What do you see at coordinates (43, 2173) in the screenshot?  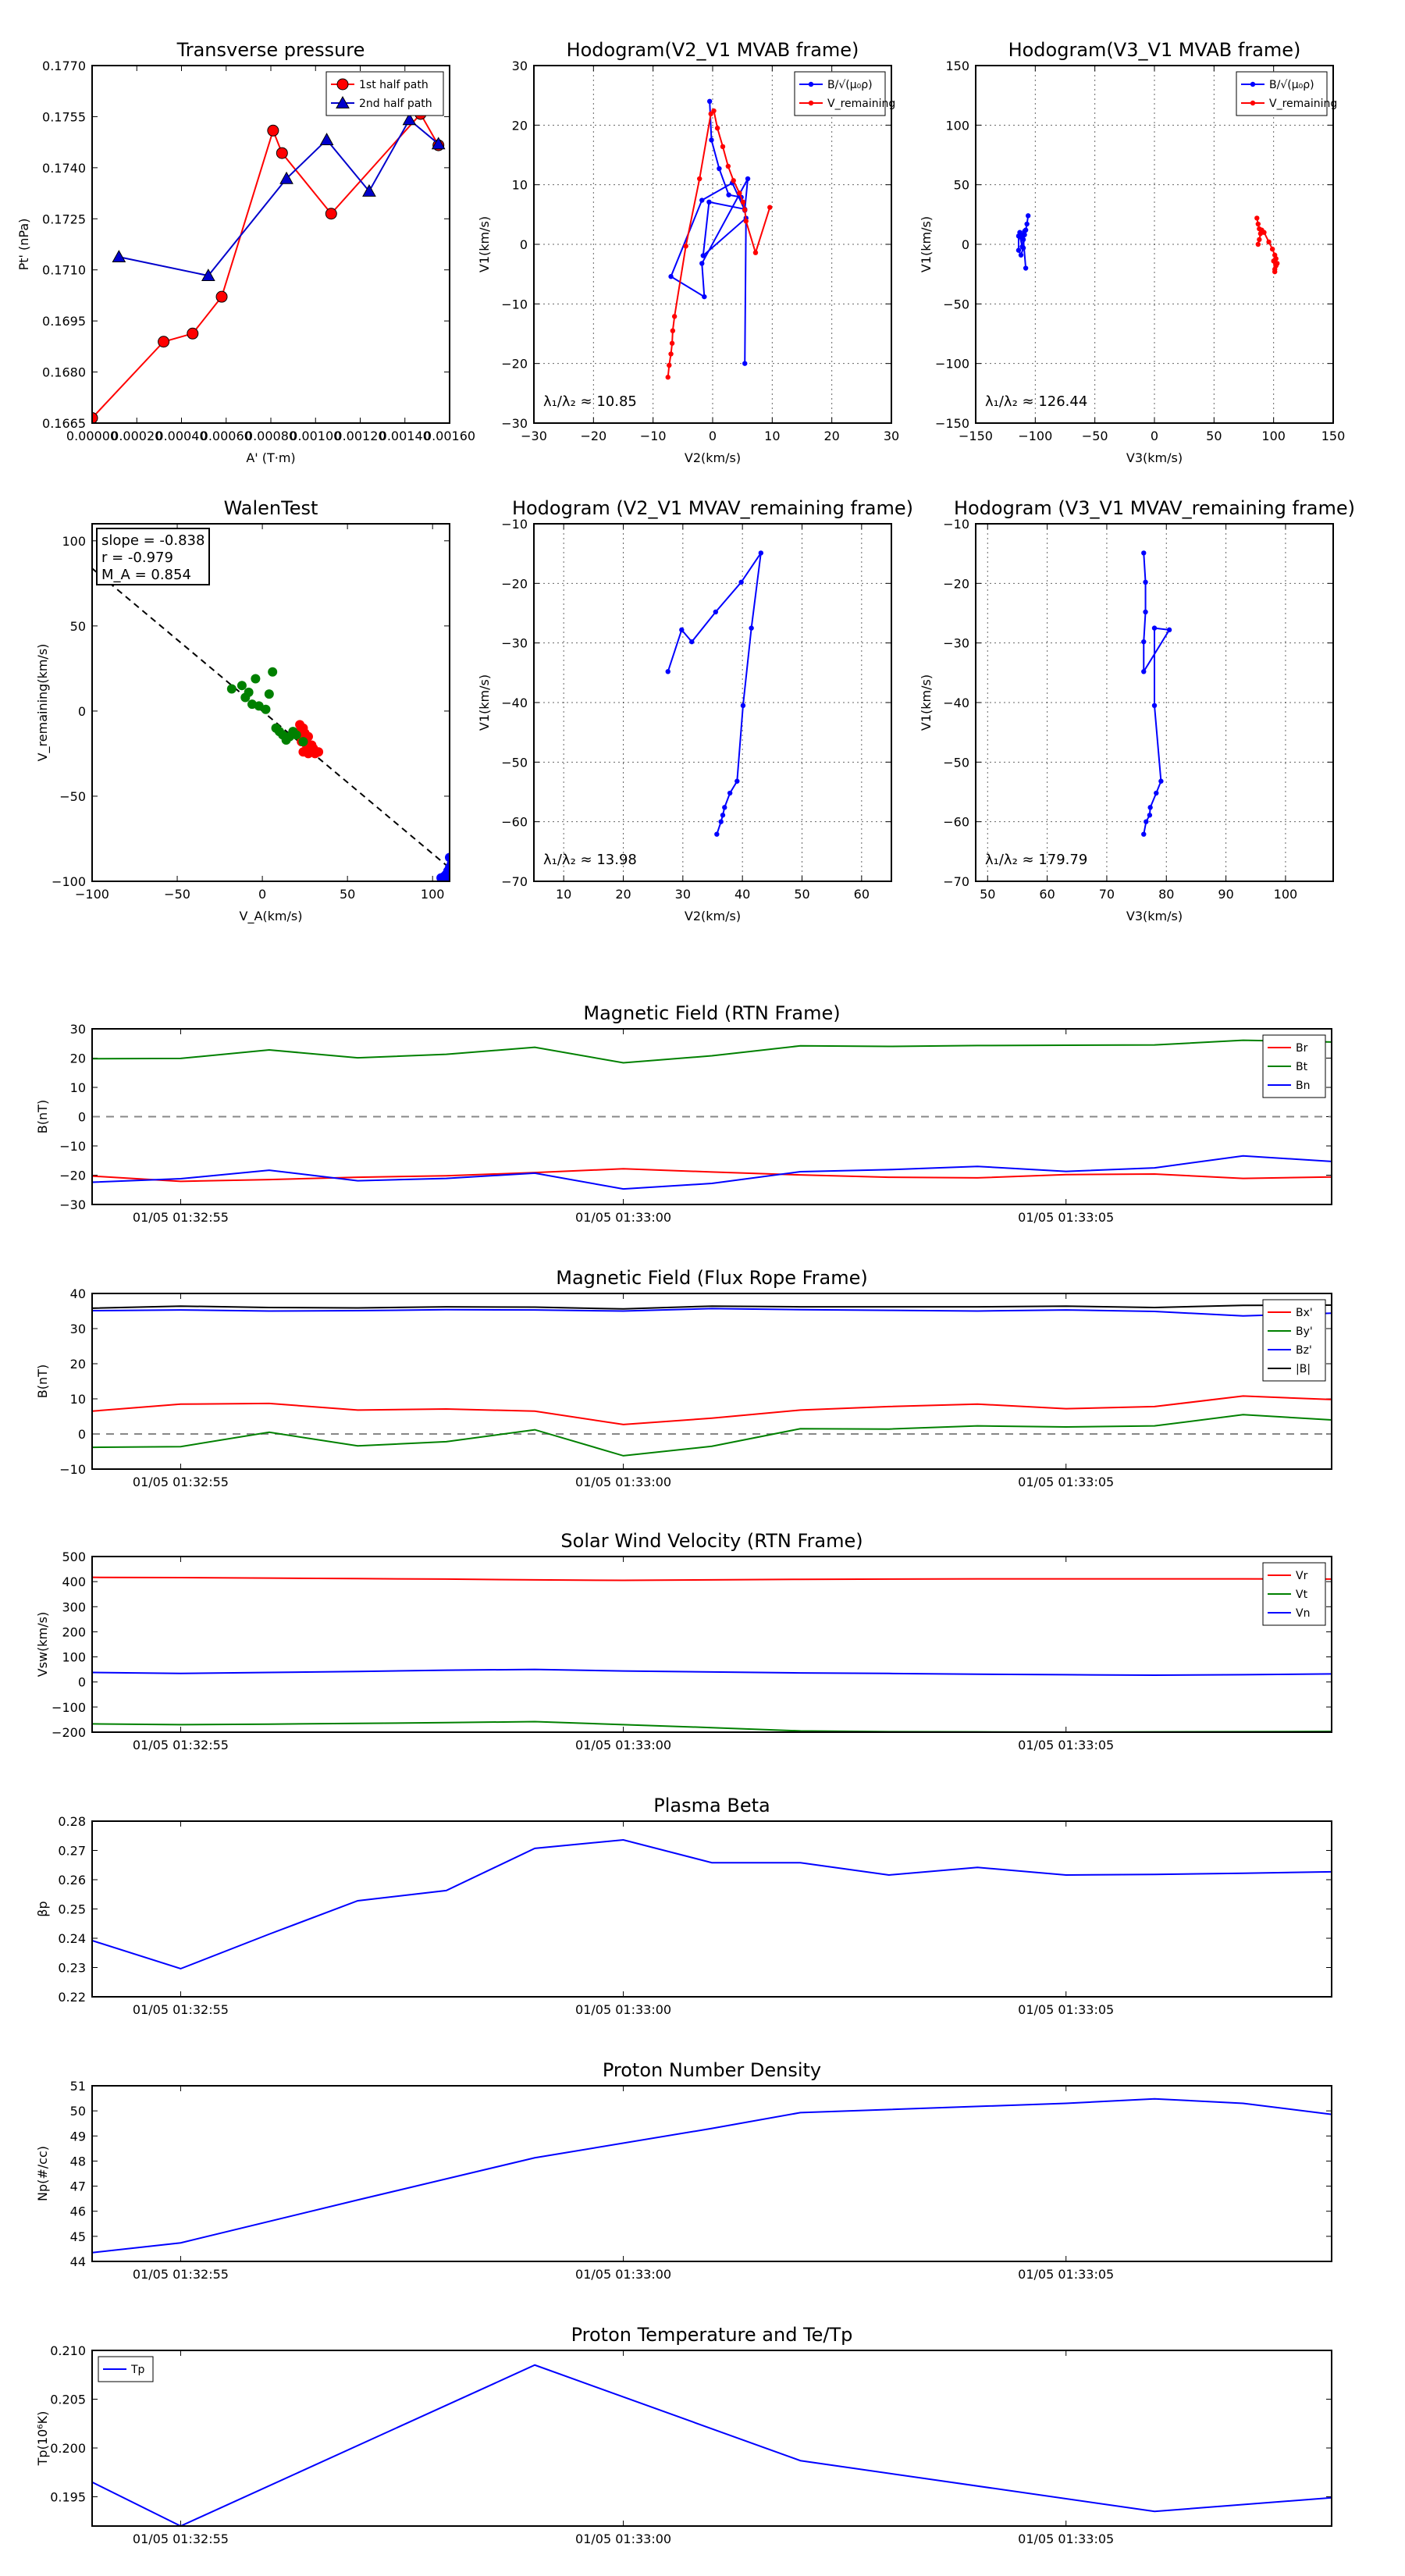 I see `y-axis-label: Np(#/cc)` at bounding box center [43, 2173].